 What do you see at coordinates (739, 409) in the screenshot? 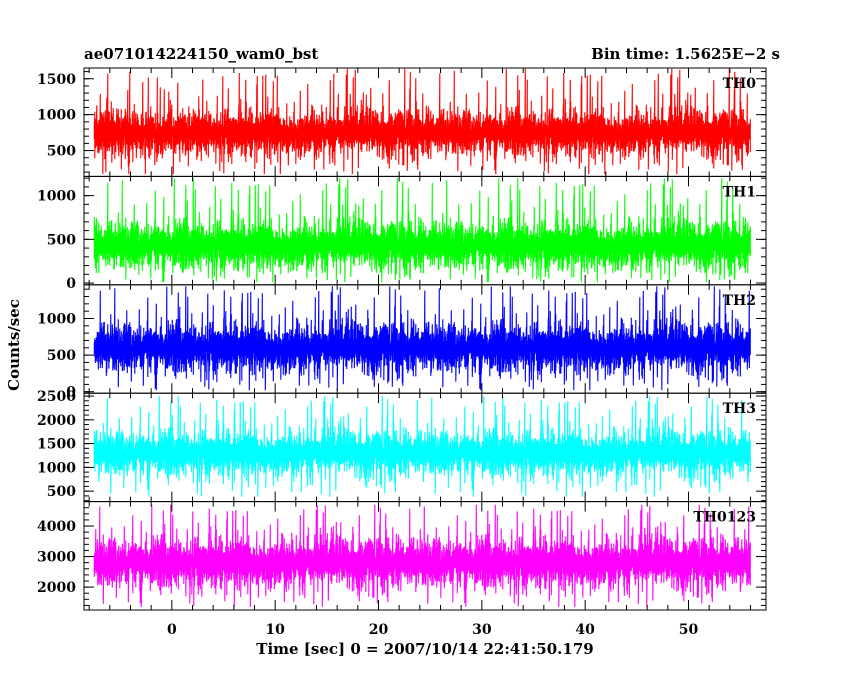
I see `series-label-th3: TH3` at bounding box center [739, 409].